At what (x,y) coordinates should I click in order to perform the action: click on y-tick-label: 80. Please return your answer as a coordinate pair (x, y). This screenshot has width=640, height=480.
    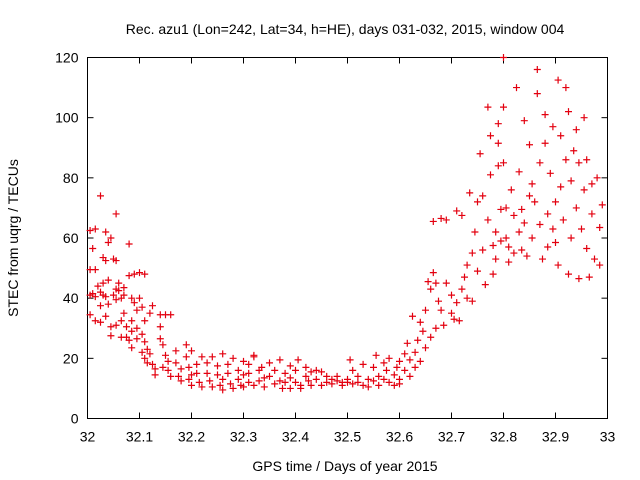
    Looking at the image, I should click on (71, 178).